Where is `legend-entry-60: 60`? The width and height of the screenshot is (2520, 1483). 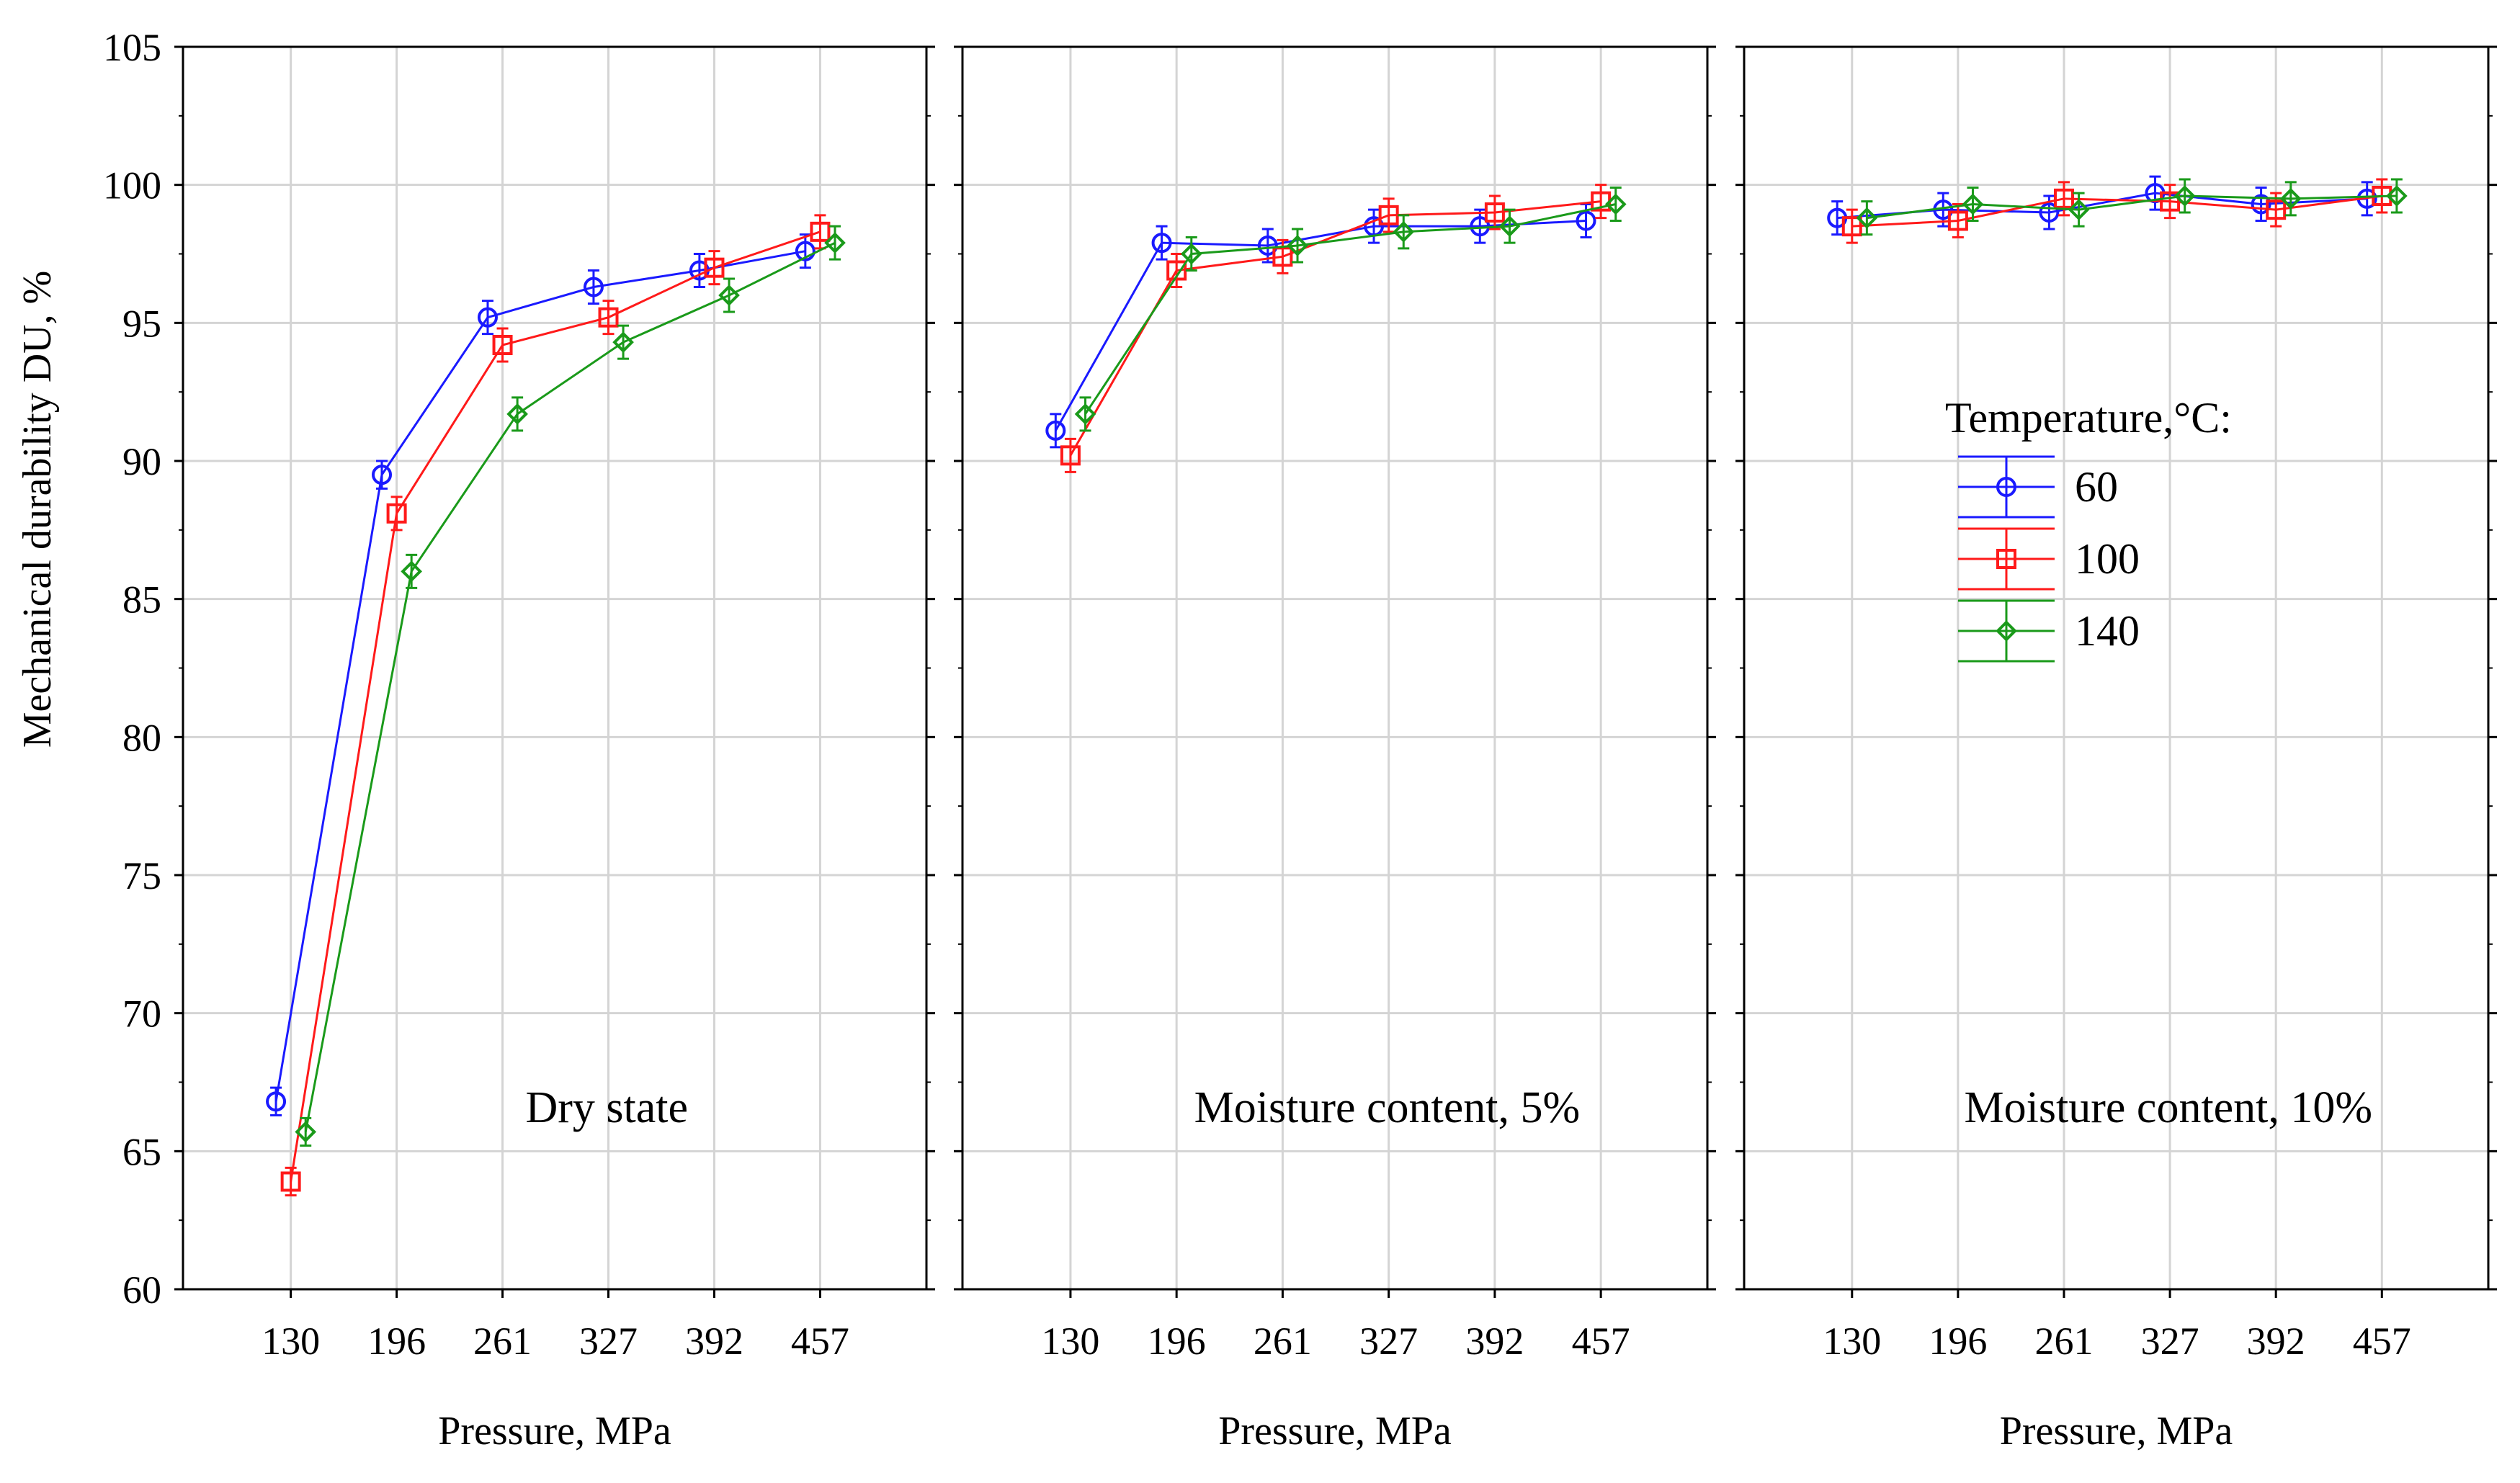 legend-entry-60: 60 is located at coordinates (2038, 487).